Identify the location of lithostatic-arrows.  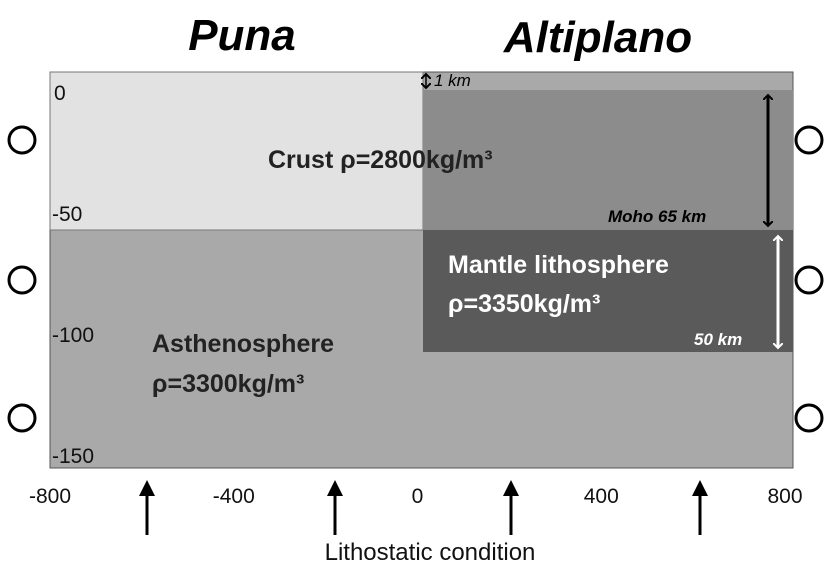
(423, 507).